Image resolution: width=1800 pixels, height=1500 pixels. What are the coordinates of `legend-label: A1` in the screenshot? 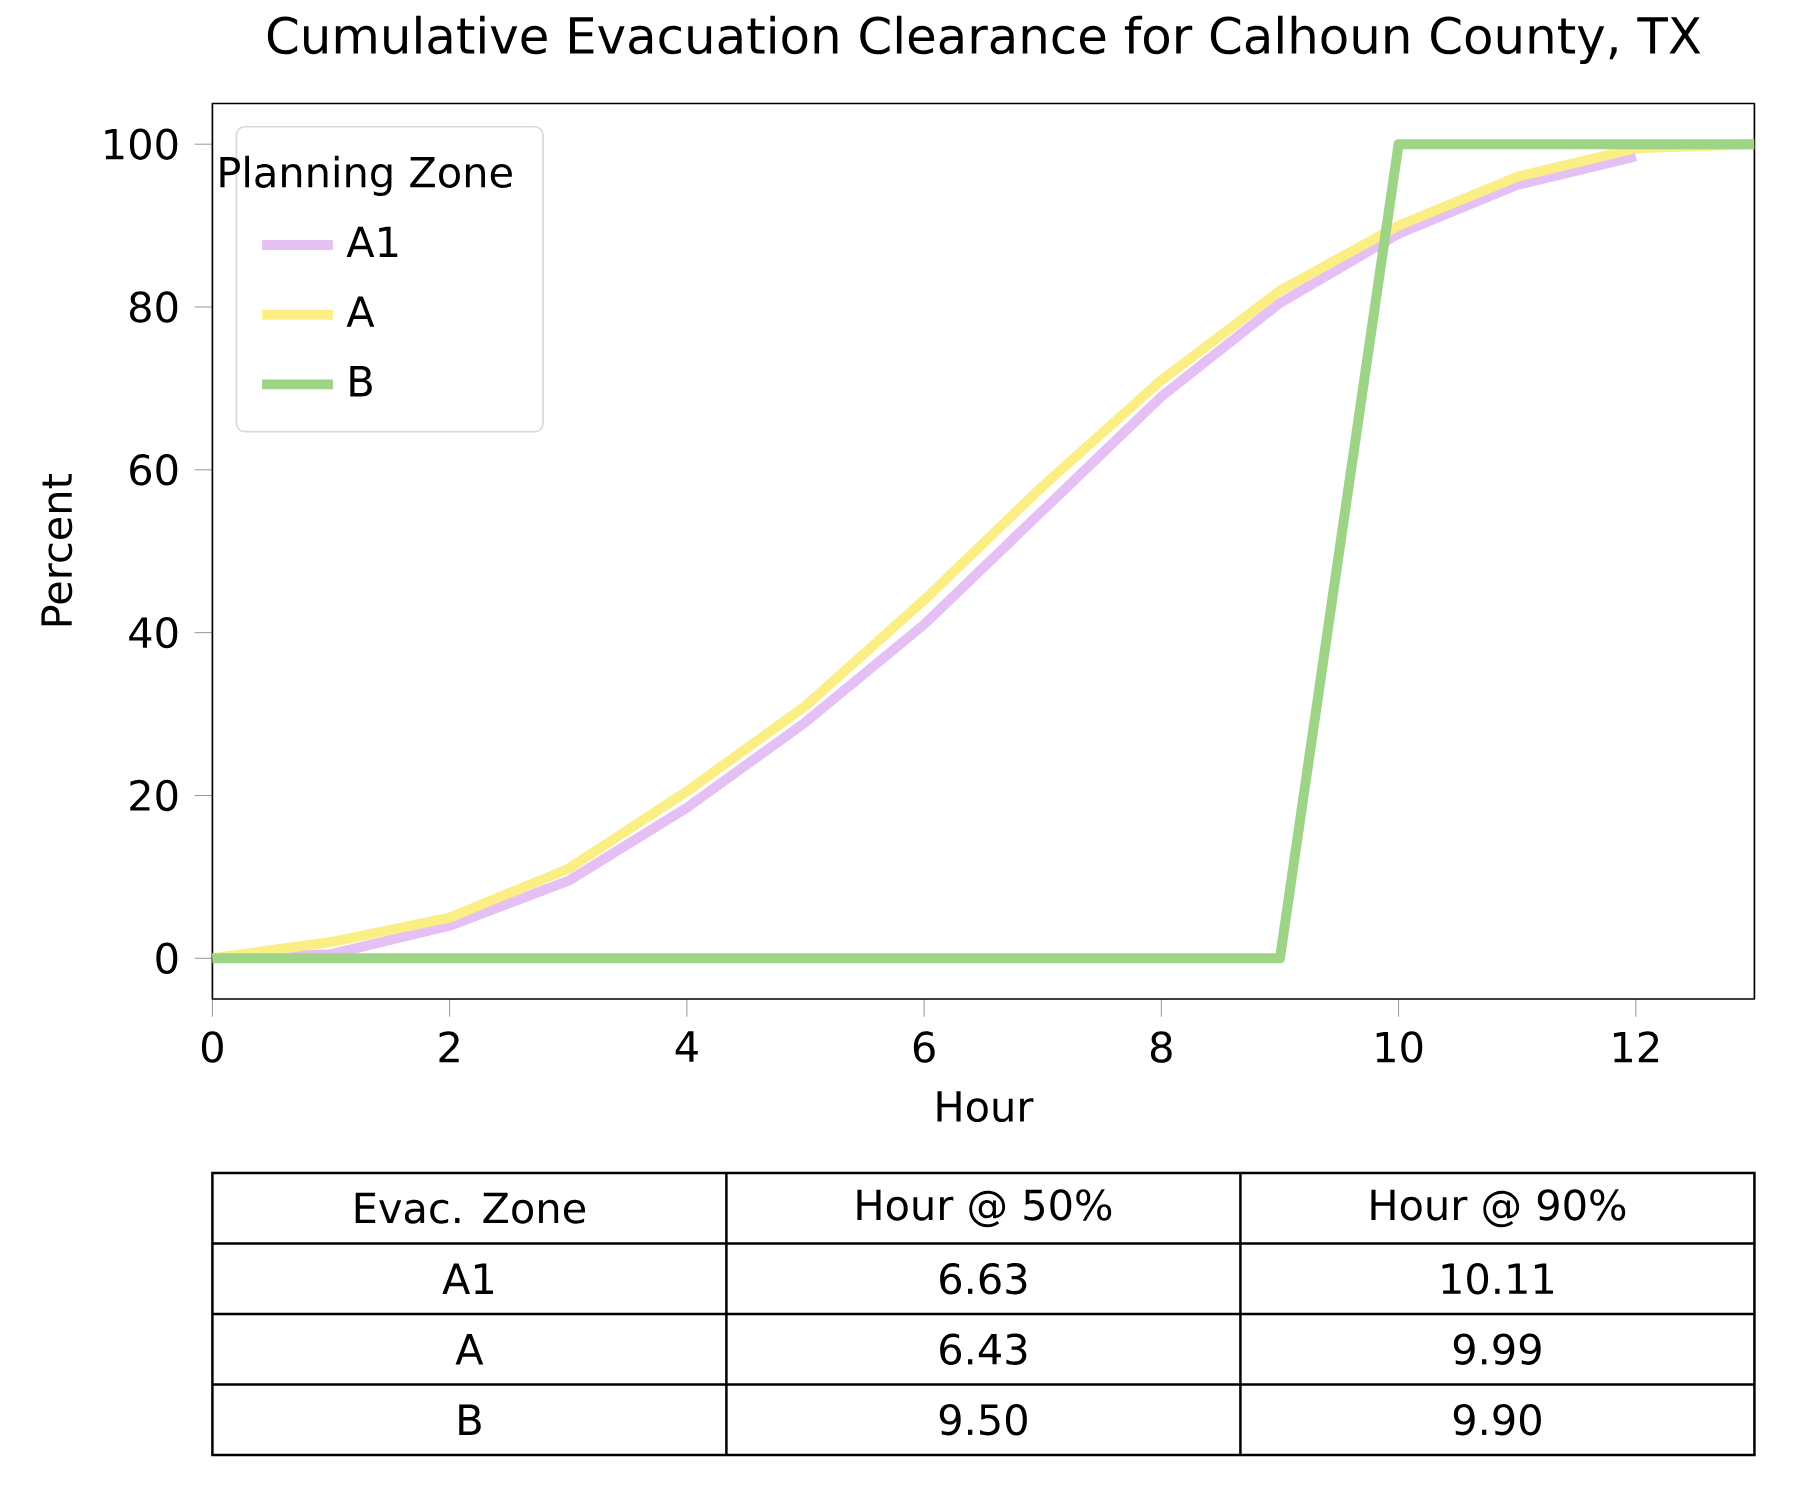 It's located at (372, 241).